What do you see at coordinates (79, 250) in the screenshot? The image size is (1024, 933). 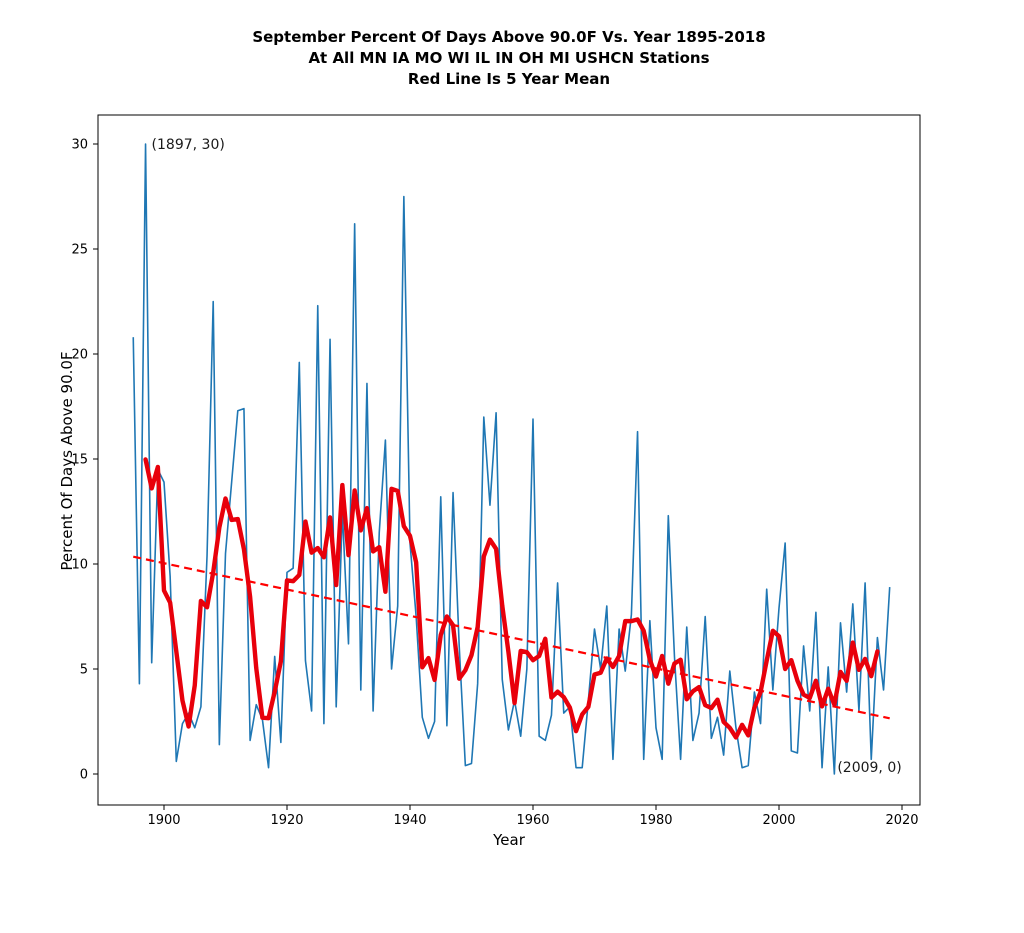 I see `y-tick-label: 25` at bounding box center [79, 250].